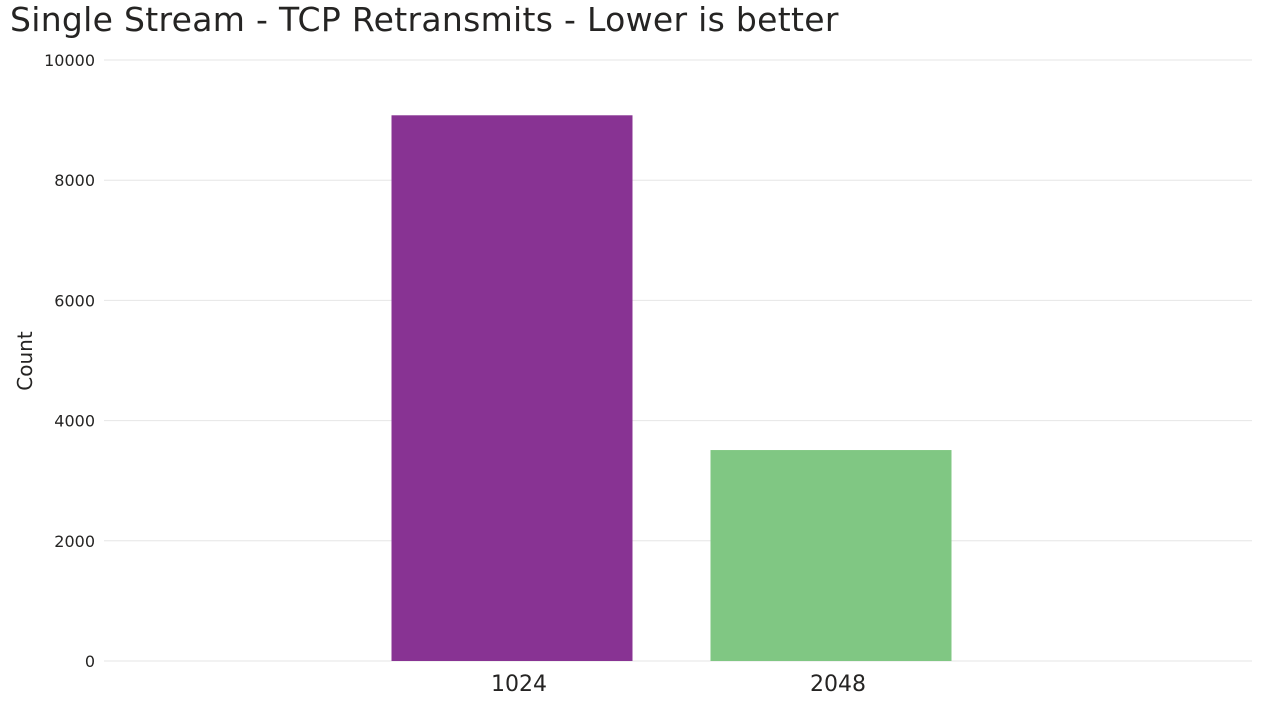  What do you see at coordinates (74, 180) in the screenshot?
I see `y-tick-label: 8000` at bounding box center [74, 180].